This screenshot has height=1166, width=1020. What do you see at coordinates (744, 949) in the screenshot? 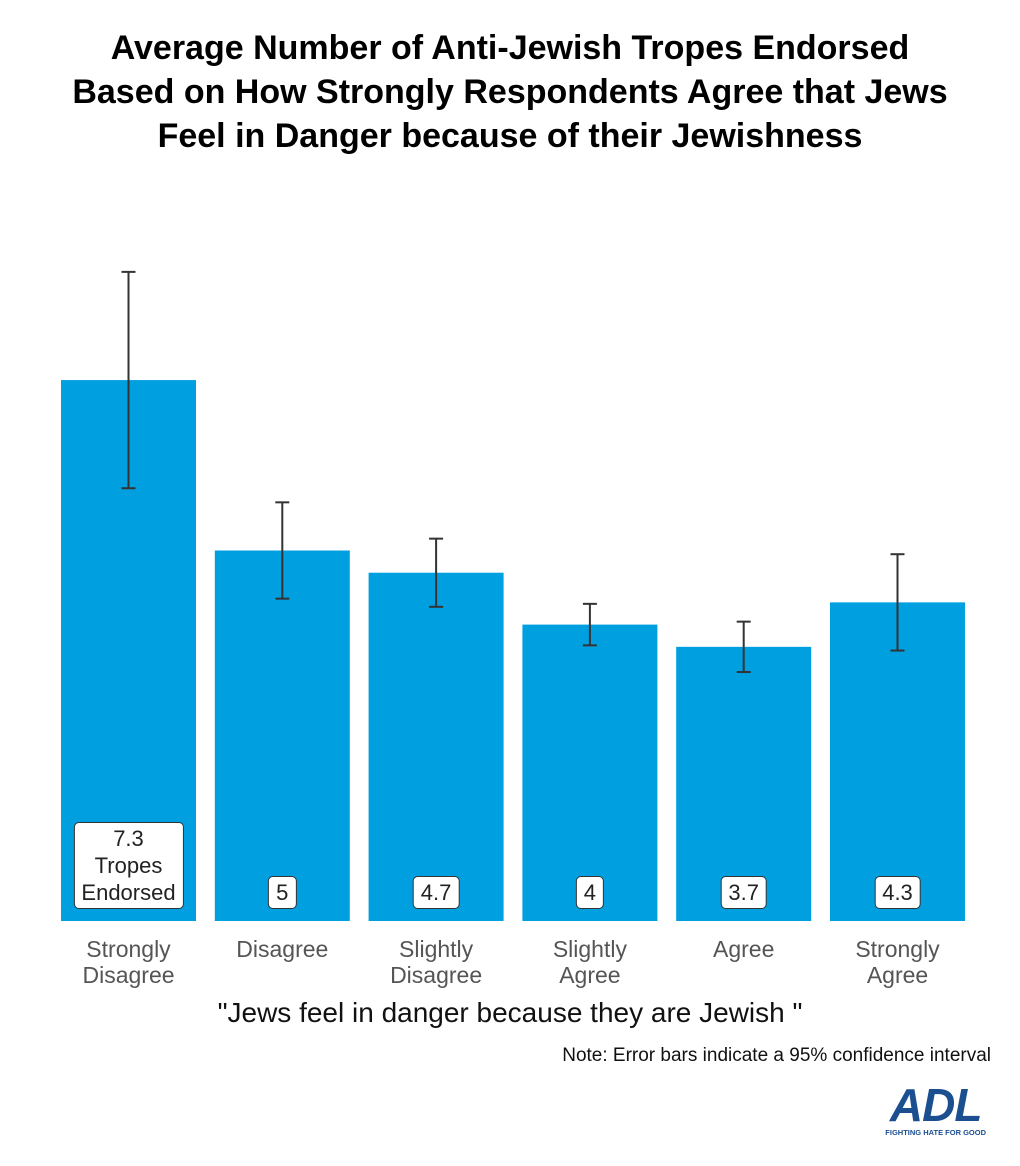
I see `x-tick-label: Agree` at bounding box center [744, 949].